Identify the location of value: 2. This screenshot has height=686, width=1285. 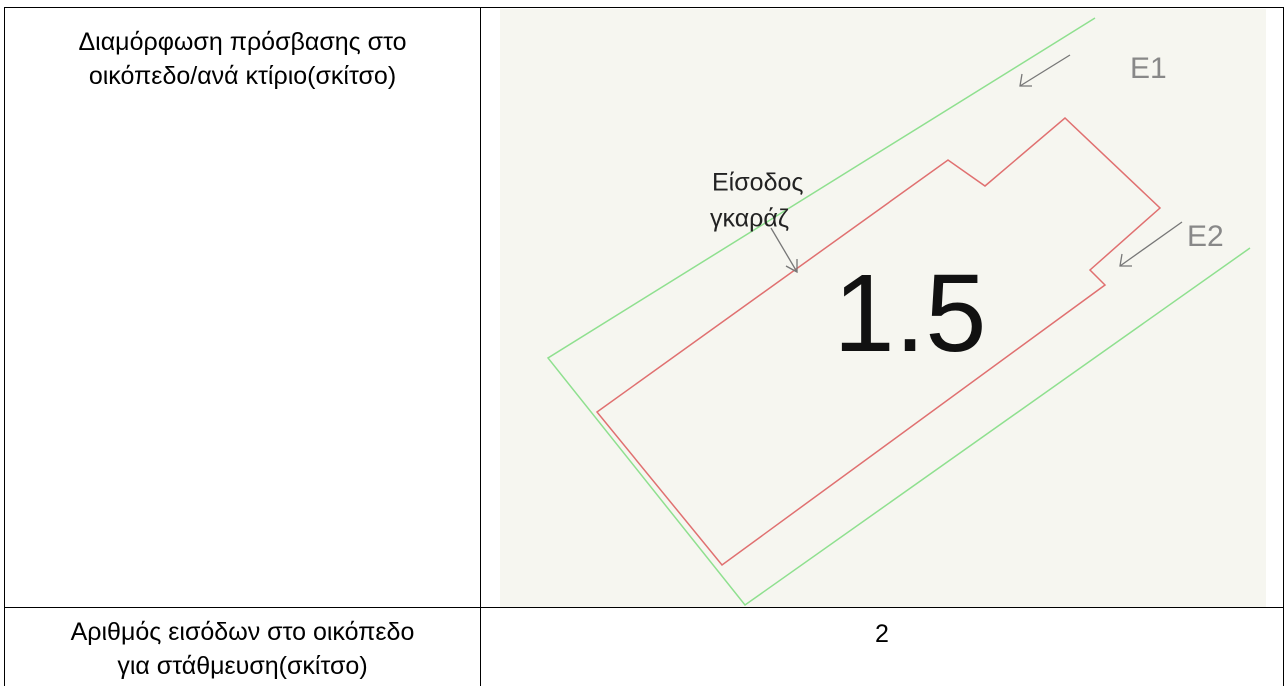
(882, 634).